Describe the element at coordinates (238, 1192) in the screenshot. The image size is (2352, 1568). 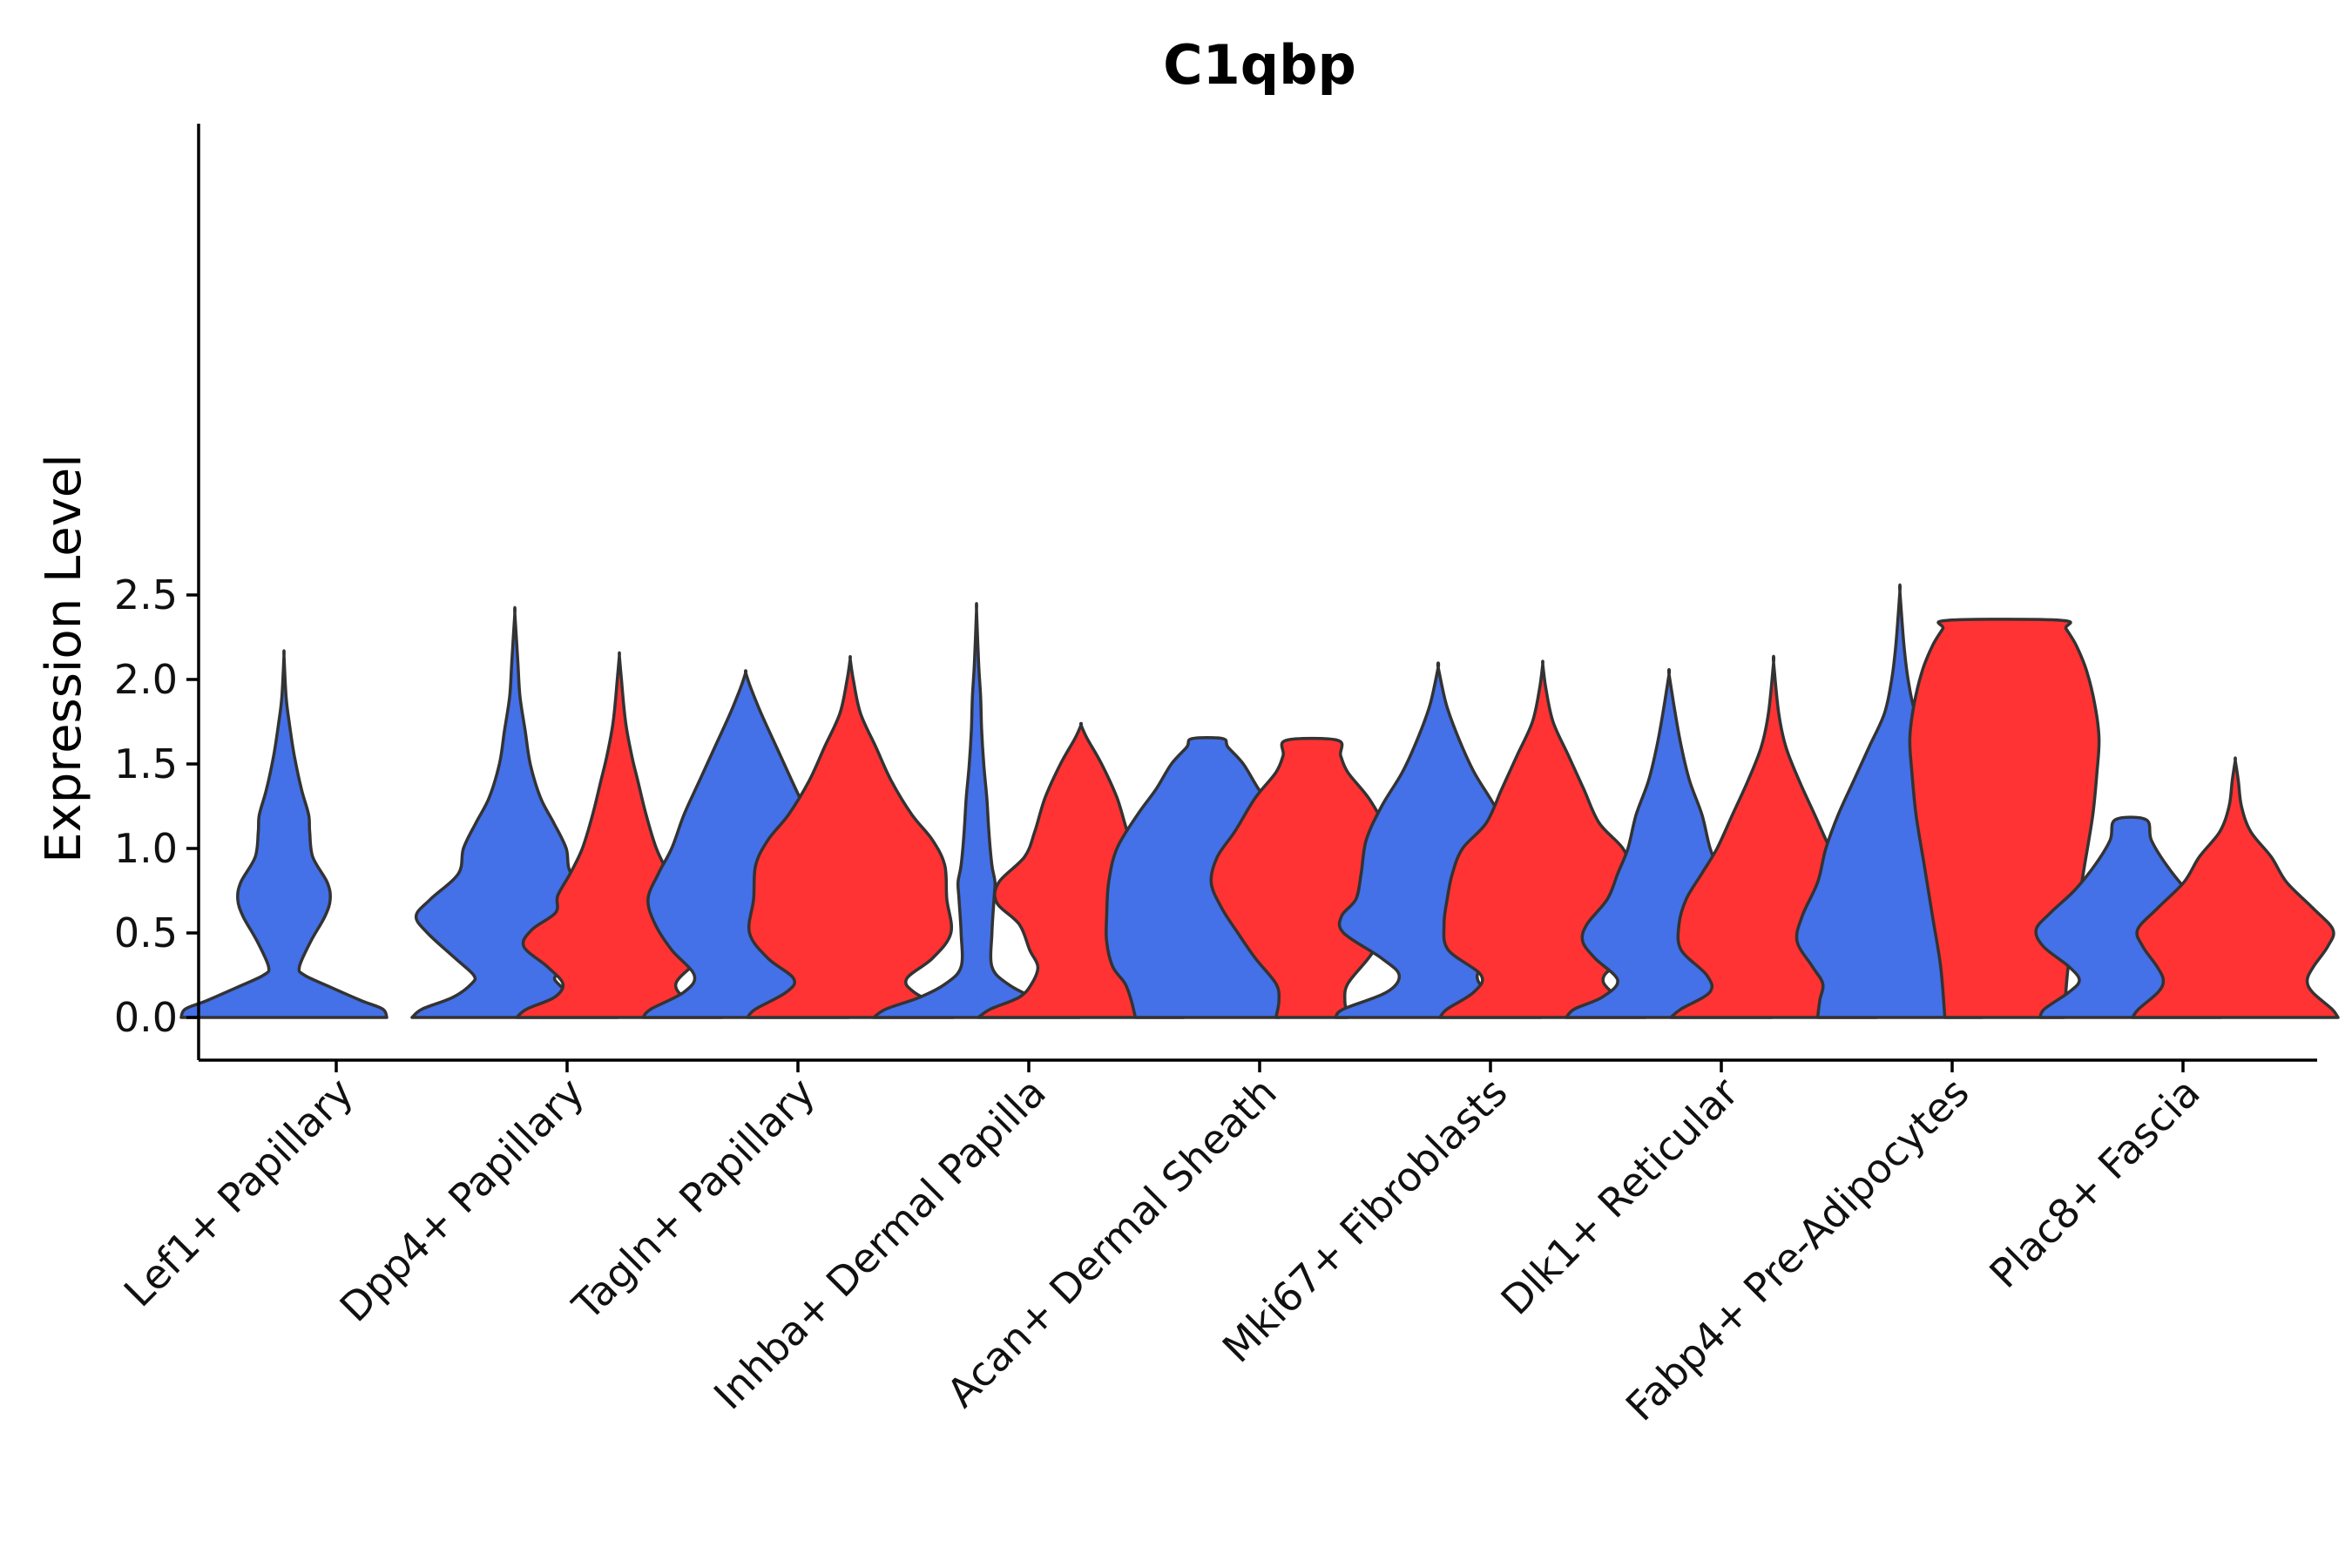
I see `x-tick-label: Lef1+ Papillary` at that location.